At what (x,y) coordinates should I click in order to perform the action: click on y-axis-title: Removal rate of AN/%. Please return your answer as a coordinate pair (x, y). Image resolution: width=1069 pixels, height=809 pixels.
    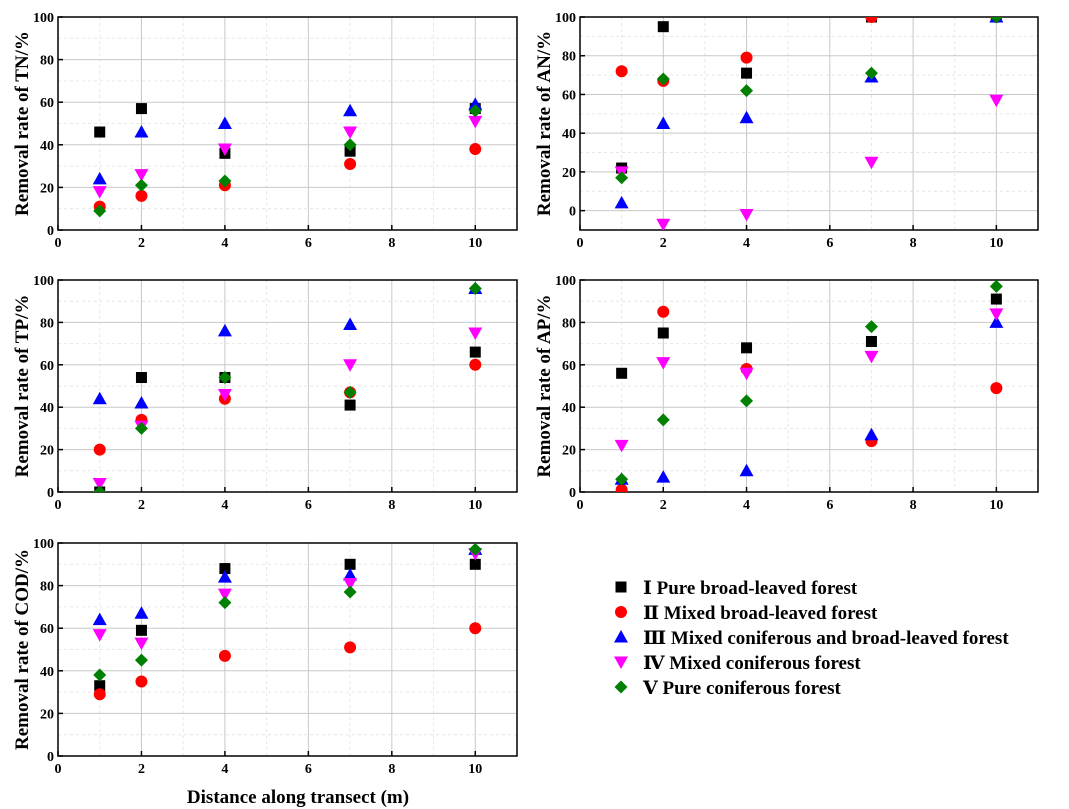
    Looking at the image, I should click on (544, 123).